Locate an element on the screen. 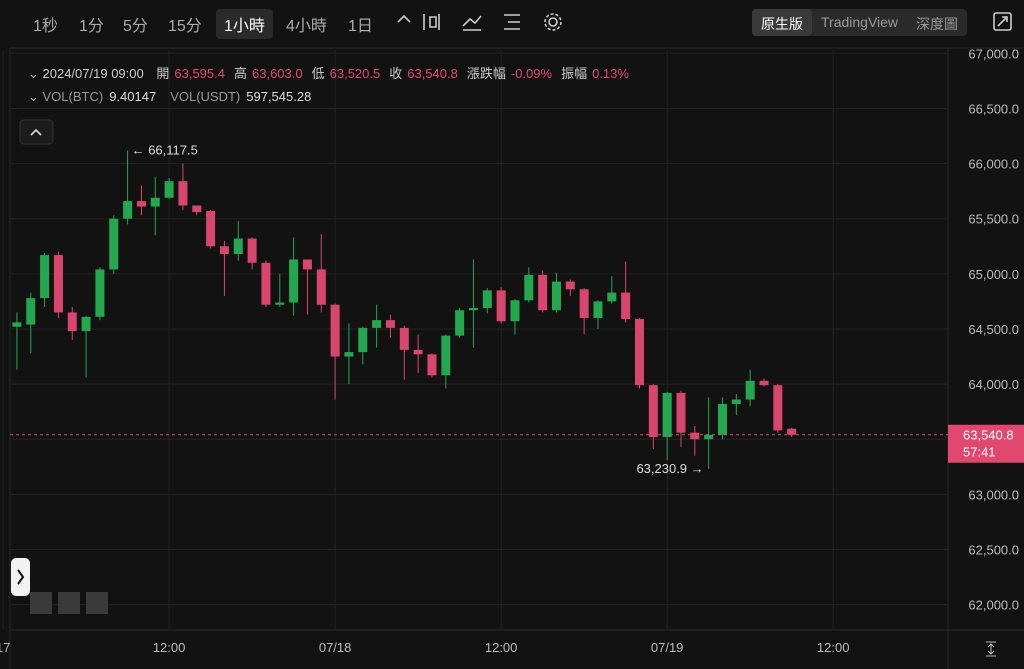 This screenshot has height=669, width=1024. collapse-icon is located at coordinates (36, 132).